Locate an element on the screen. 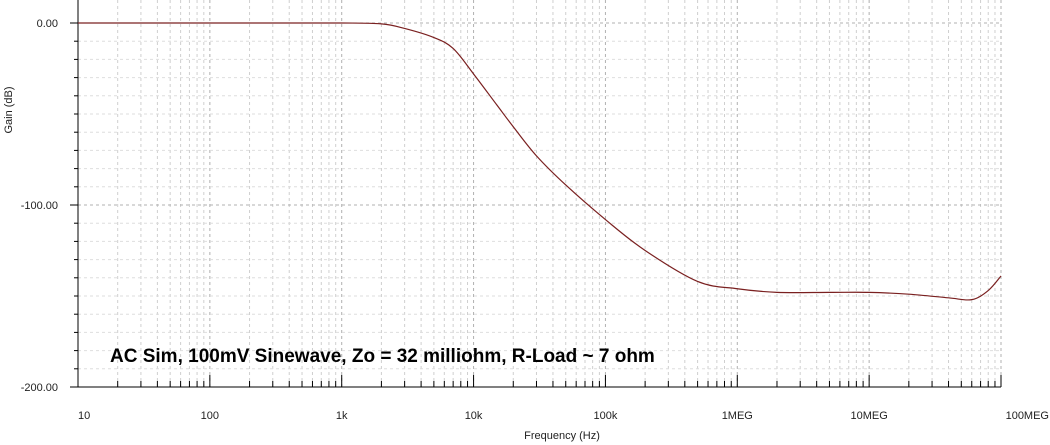 Image resolution: width=1050 pixels, height=445 pixels. x-tick-label: 100MEG is located at coordinates (1027, 416).